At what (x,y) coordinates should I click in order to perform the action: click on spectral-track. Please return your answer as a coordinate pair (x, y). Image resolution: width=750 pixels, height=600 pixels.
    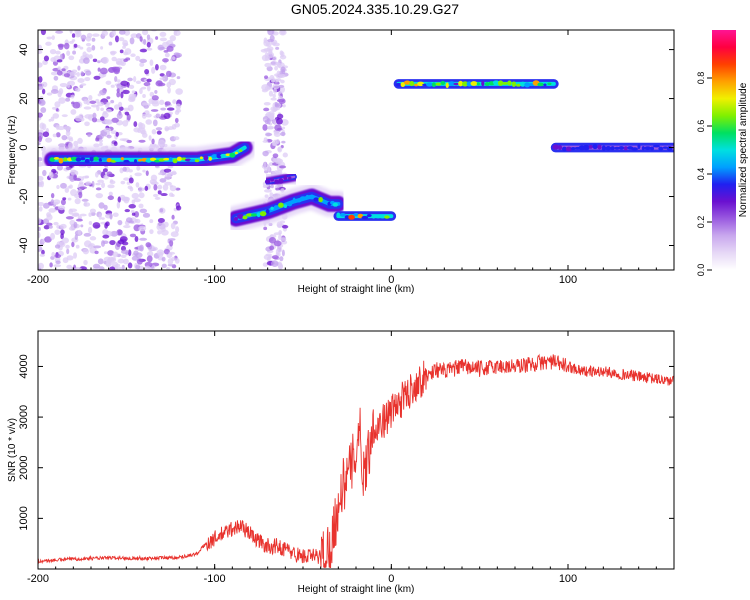
    Looking at the image, I should click on (281, 179).